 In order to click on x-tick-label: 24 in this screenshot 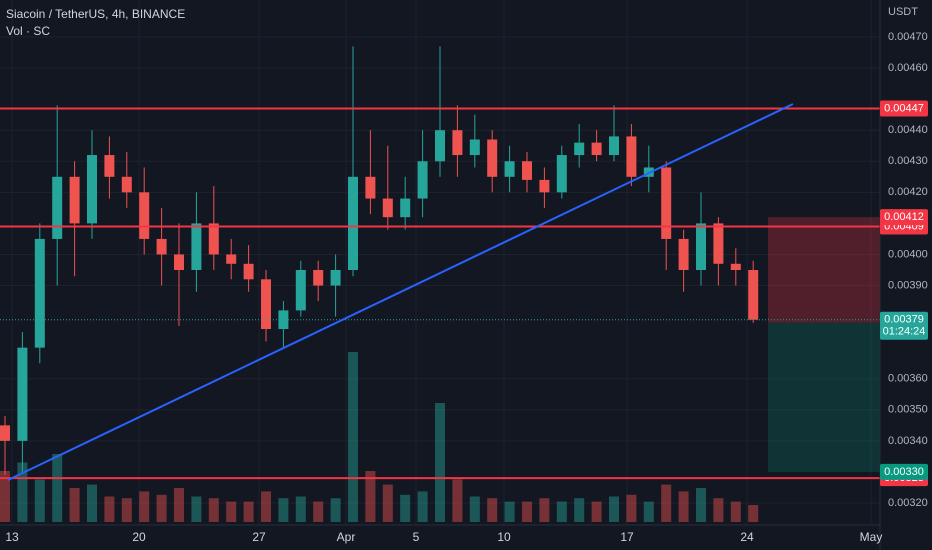, I will do `click(747, 537)`.